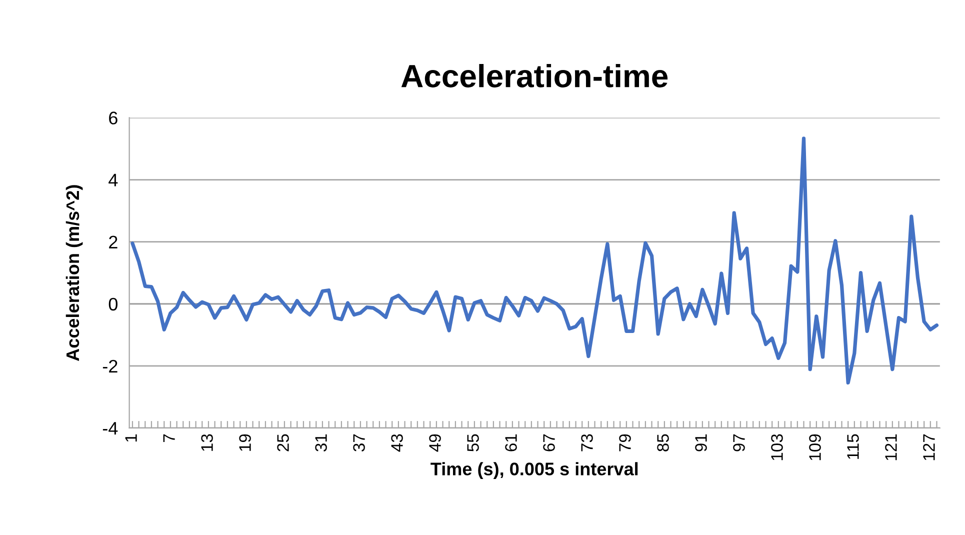 Image resolution: width=965 pixels, height=535 pixels. What do you see at coordinates (397, 443) in the screenshot?
I see `x-tick-label: 43` at bounding box center [397, 443].